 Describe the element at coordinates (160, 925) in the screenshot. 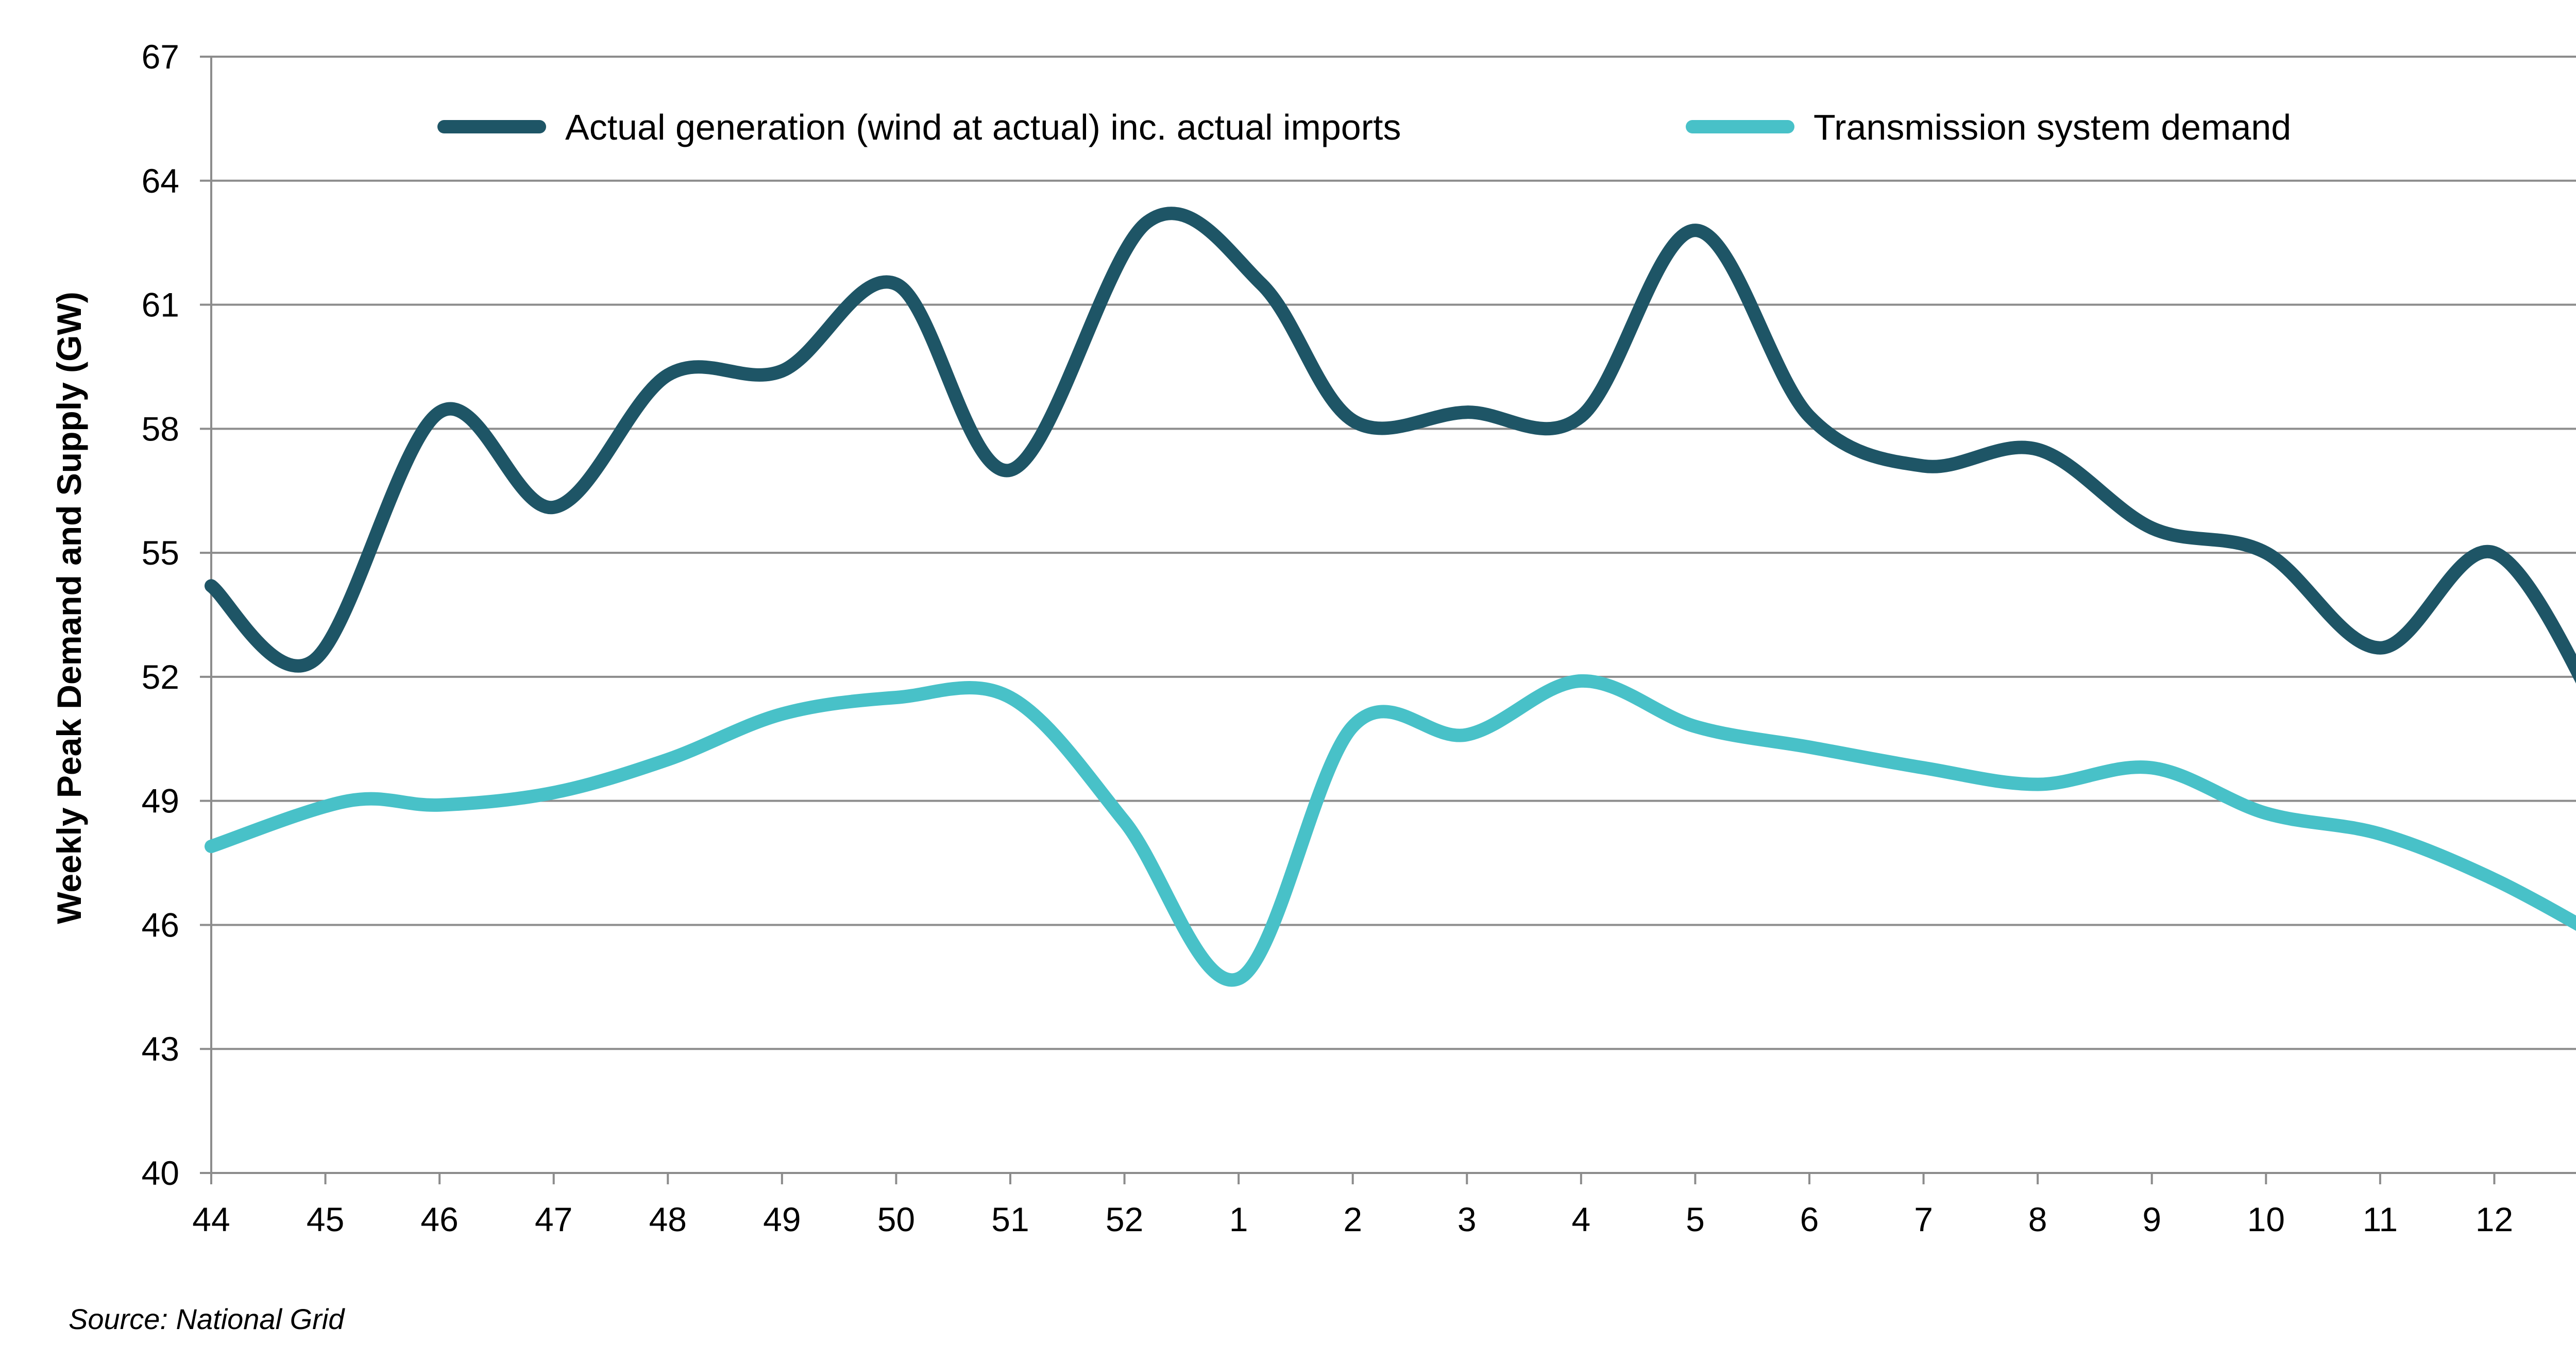

I see `y-tick-label: 46` at that location.